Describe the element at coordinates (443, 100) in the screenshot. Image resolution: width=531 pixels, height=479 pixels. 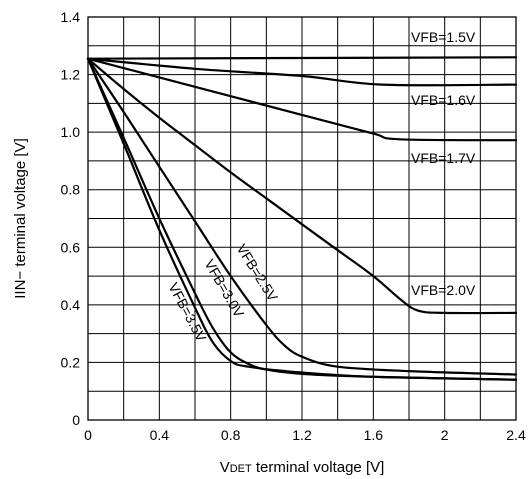
I see `series-label-1: VFB=1.6V` at that location.